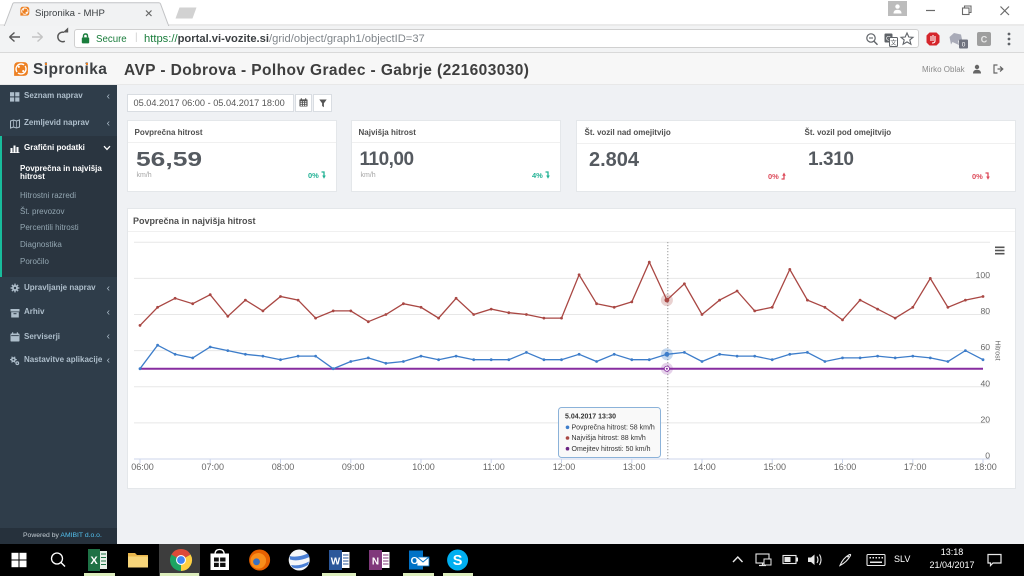 The image size is (1024, 576). I want to click on svg-text: 60, so click(985, 347).